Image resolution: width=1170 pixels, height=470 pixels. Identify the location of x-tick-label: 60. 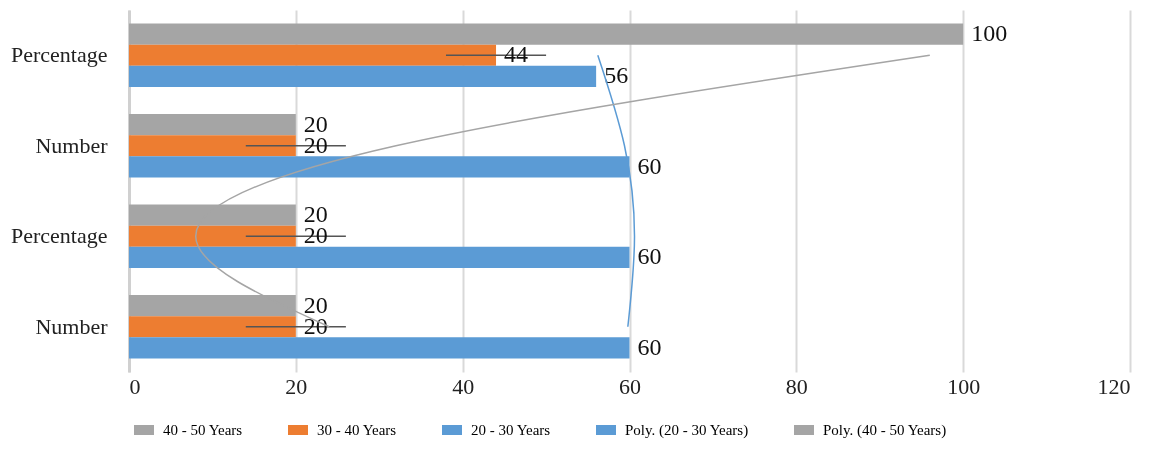
(630, 386).